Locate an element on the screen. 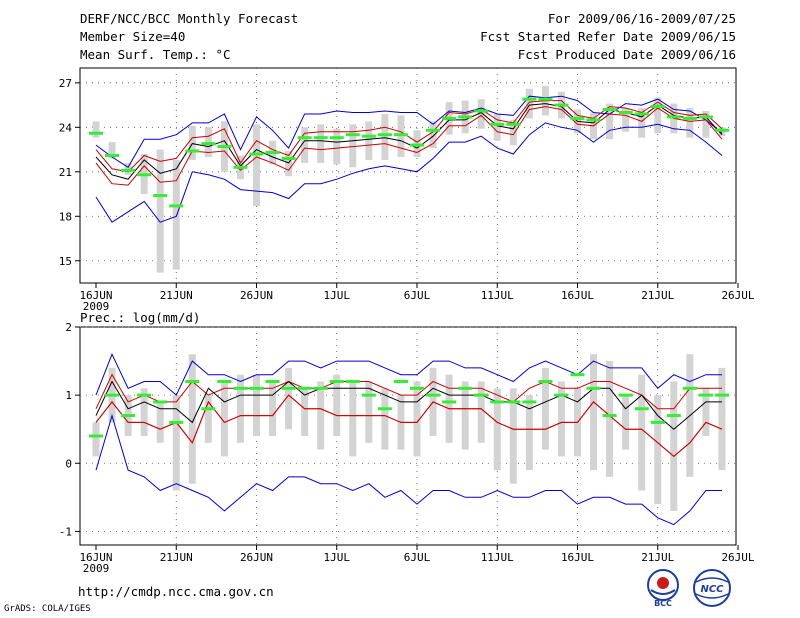 This screenshot has width=800, height=618. grads-credit: GrADS: COLA/IGES is located at coordinates (47, 609).